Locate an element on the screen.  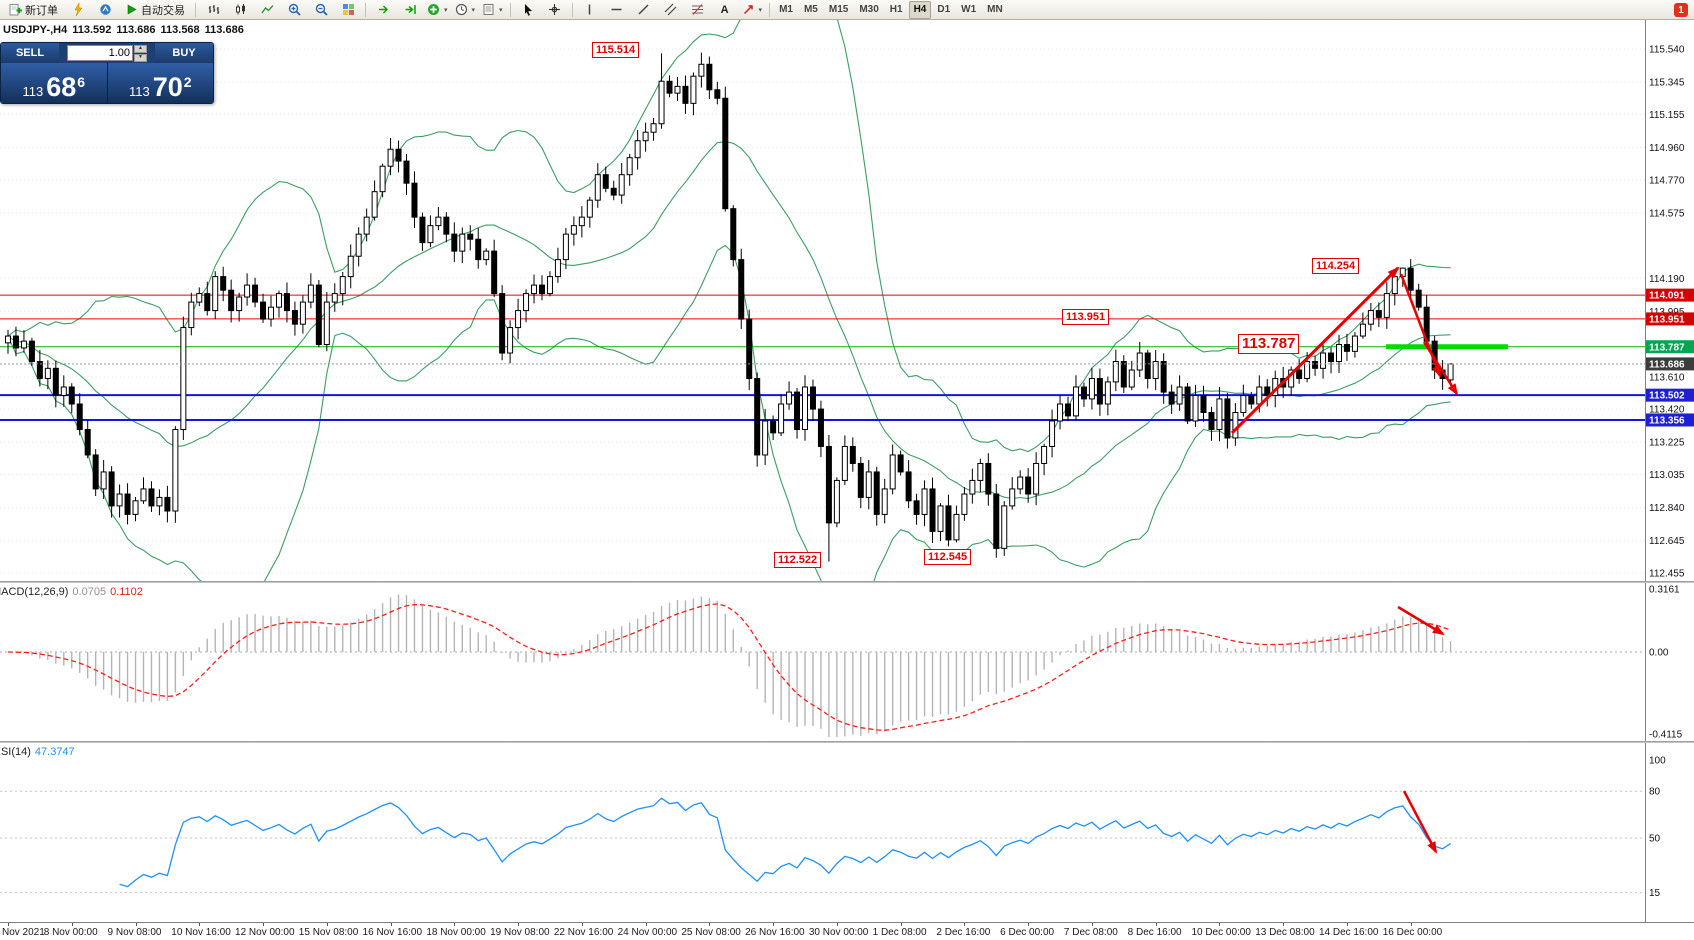
timeframe-m5: M5 is located at coordinates (810, 9).